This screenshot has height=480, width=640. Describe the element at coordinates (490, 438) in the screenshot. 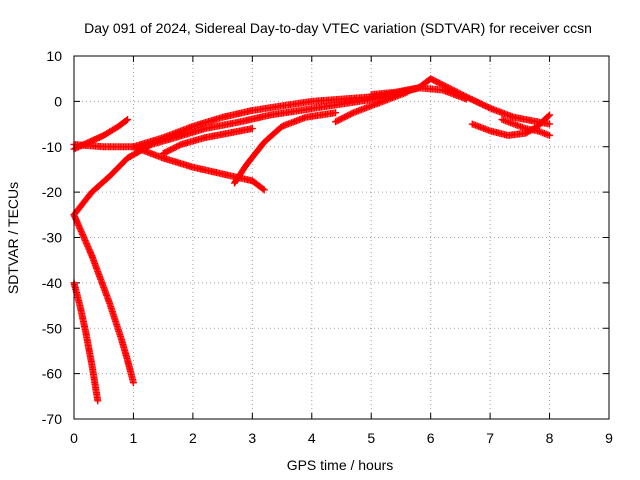

I see `x-tick-label: 7` at that location.